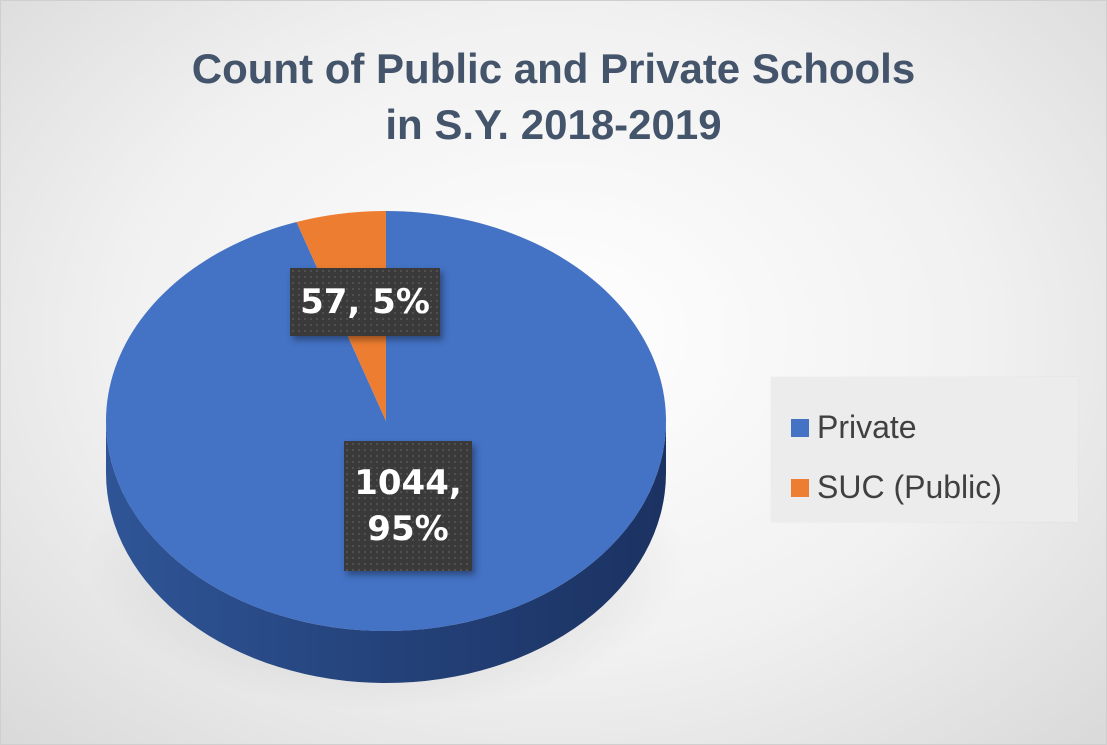 The height and width of the screenshot is (745, 1107). Describe the element at coordinates (800, 487) in the screenshot. I see `legend-swatch-suc-public` at that location.